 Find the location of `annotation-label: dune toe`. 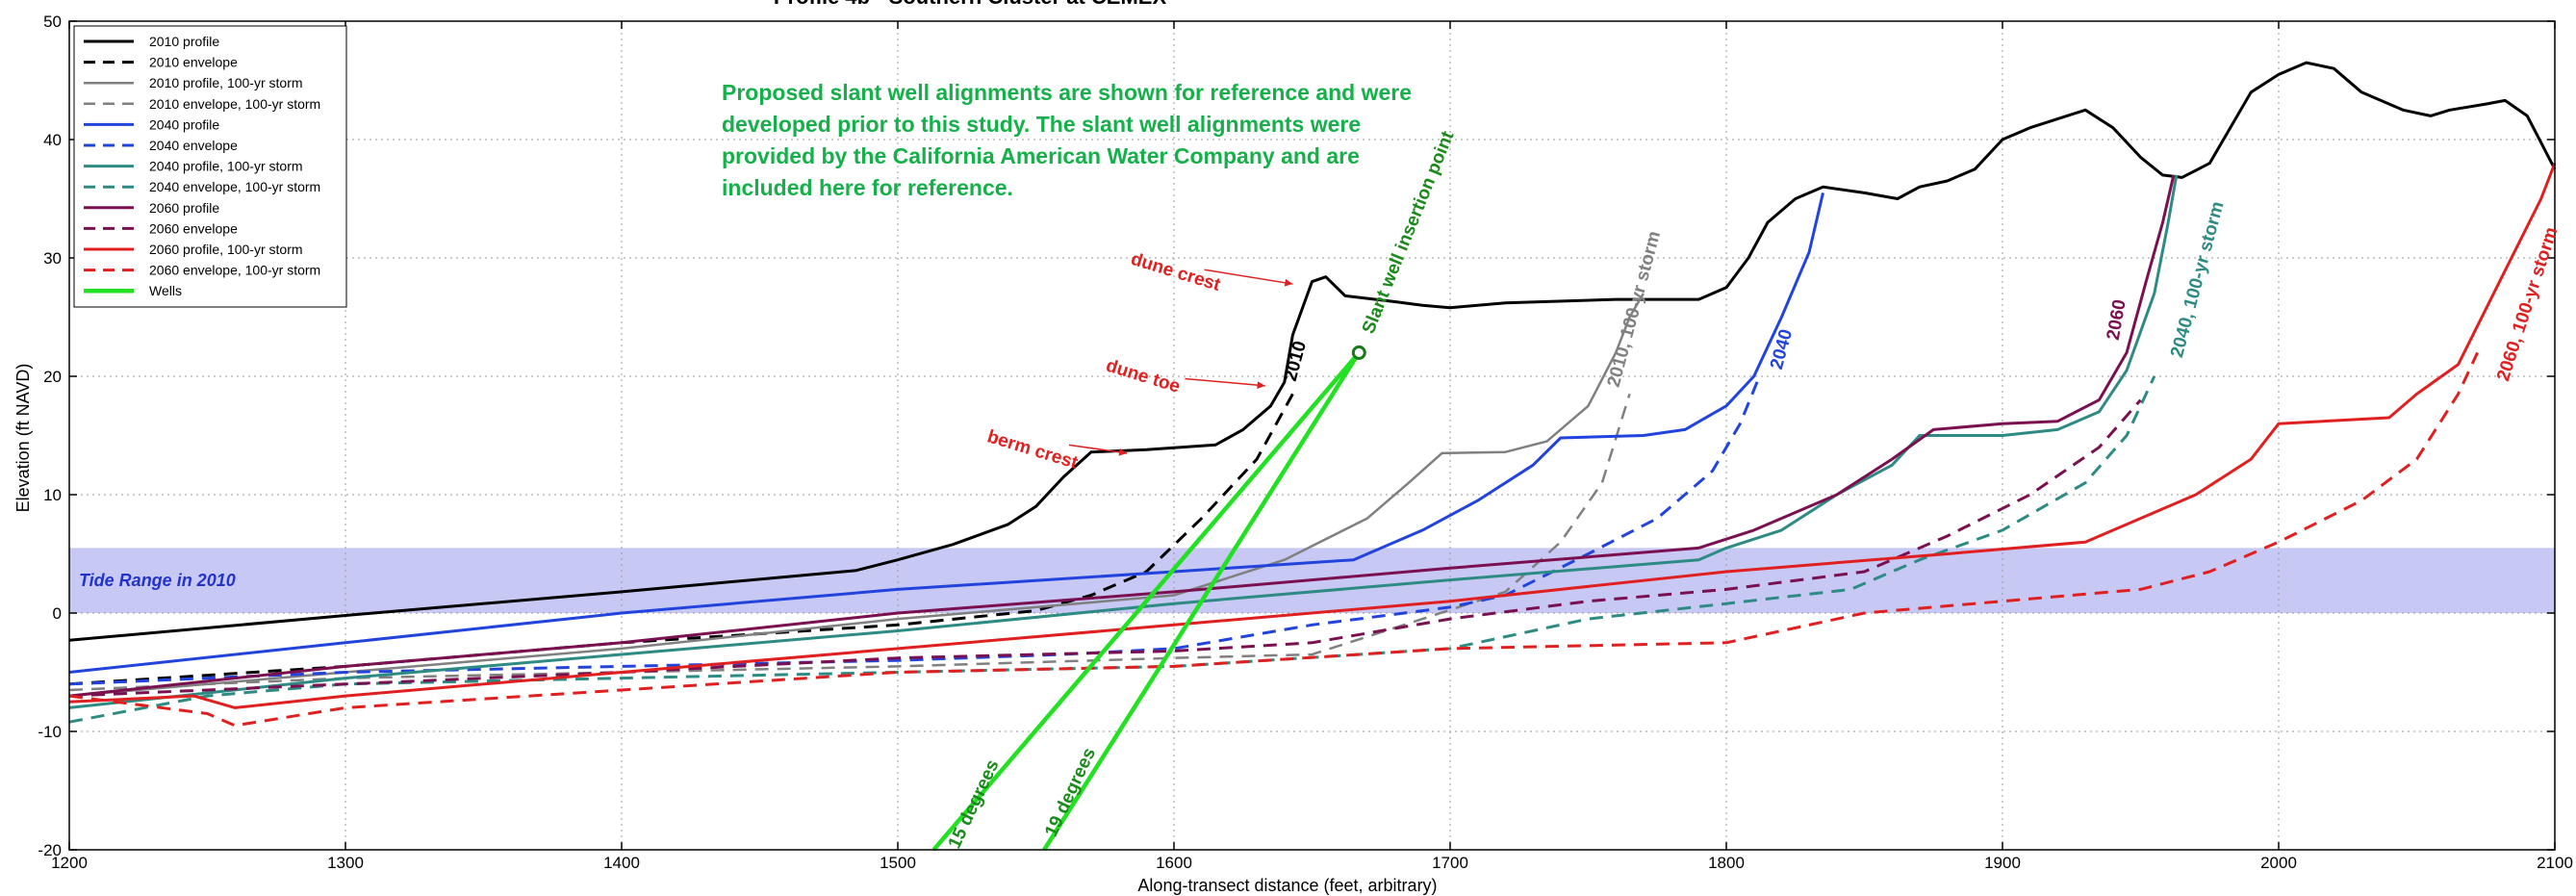

annotation-label: dune toe is located at coordinates (1143, 376).